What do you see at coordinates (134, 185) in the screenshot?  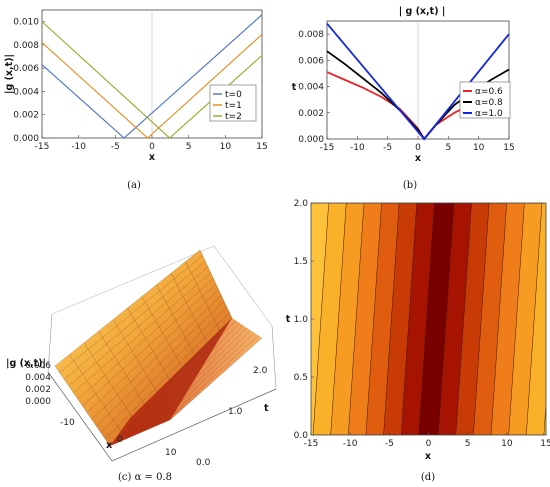 I see `caption-a: (a)` at bounding box center [134, 185].